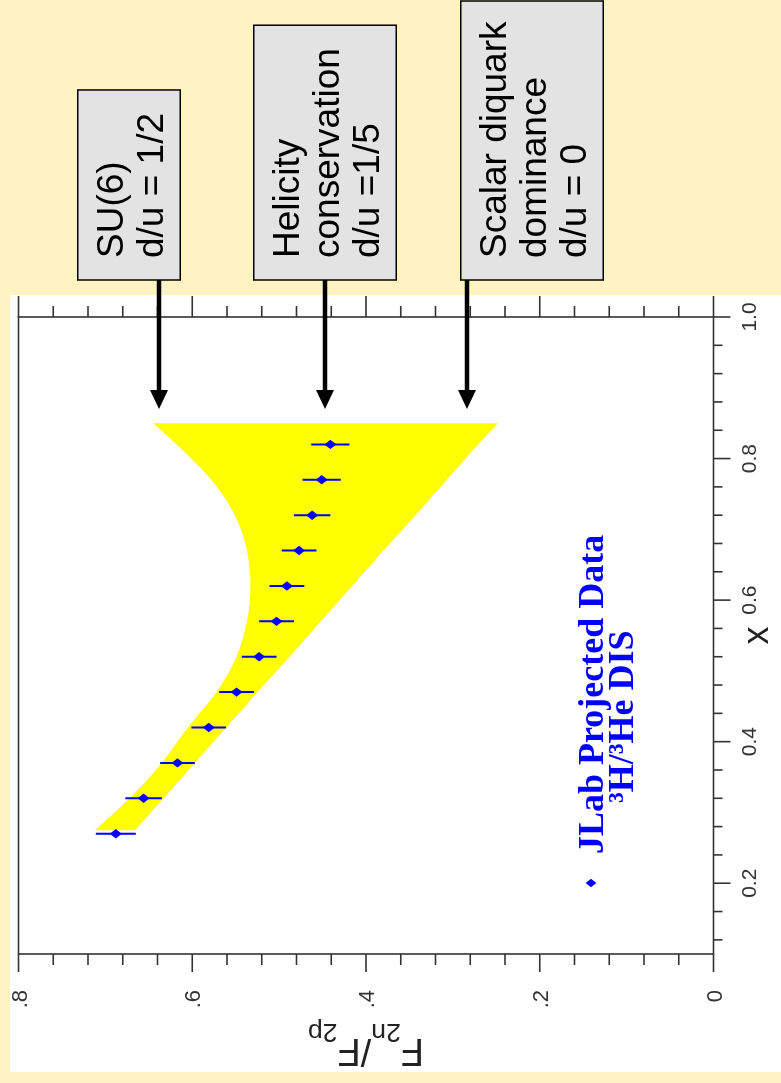 Image resolution: width=781 pixels, height=1083 pixels. I want to click on x-tick-label: .4, so click(366, 999).